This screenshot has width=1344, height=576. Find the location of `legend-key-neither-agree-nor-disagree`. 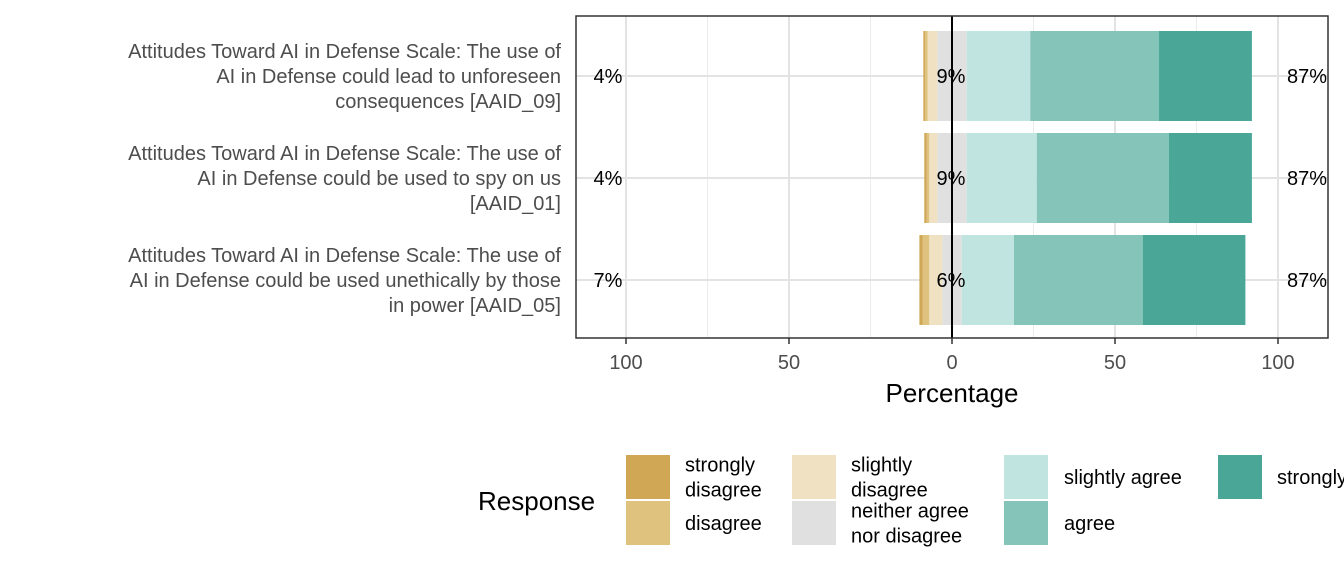

legend-key-neither-agree-nor-disagree is located at coordinates (814, 523).